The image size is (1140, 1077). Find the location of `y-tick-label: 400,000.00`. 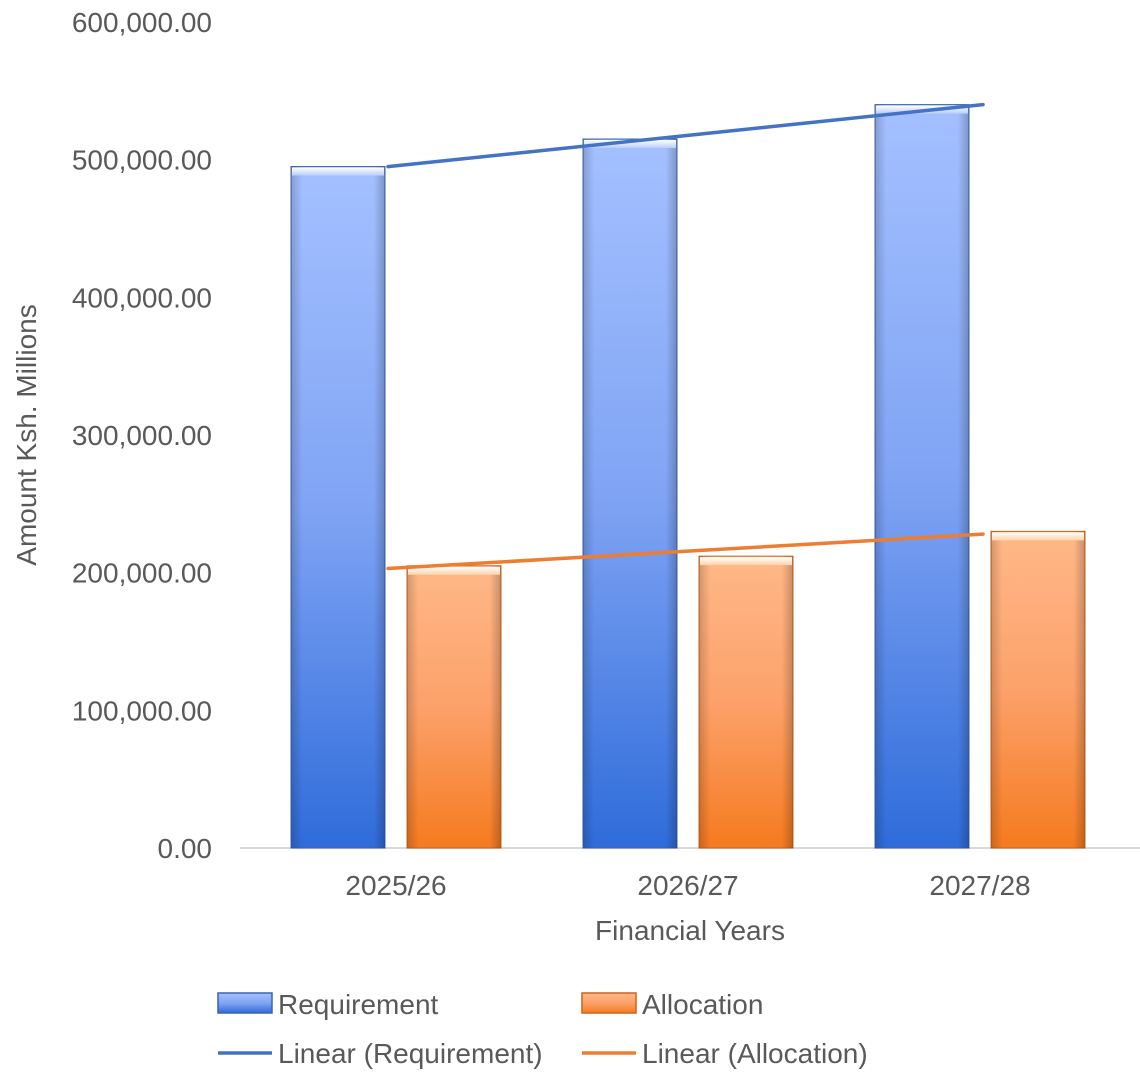

y-tick-label: 400,000.00 is located at coordinates (142, 297).